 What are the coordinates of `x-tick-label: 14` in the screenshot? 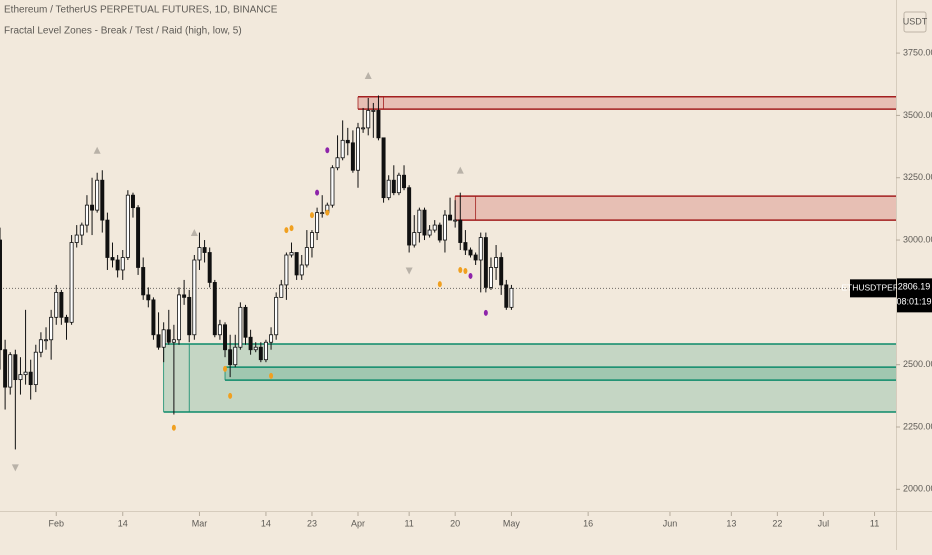 It's located at (266, 523).